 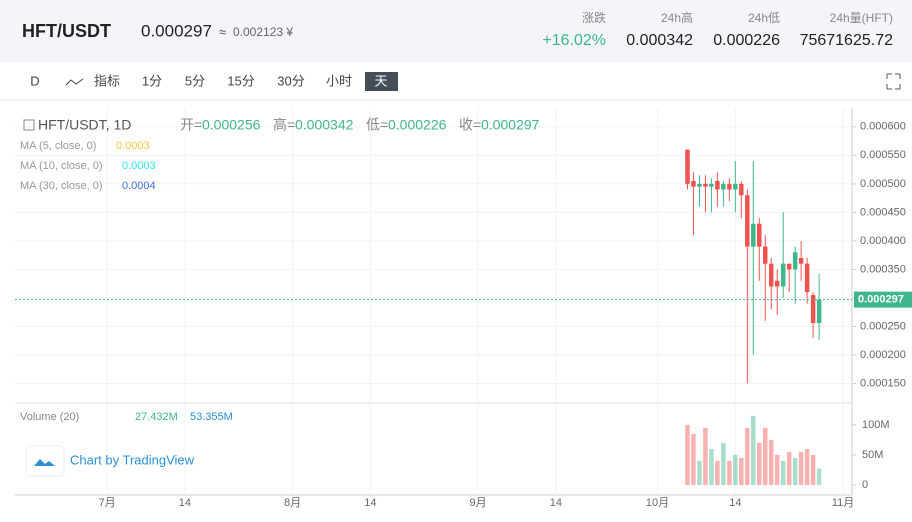 I want to click on toolbar-item: D, so click(x=34, y=80).